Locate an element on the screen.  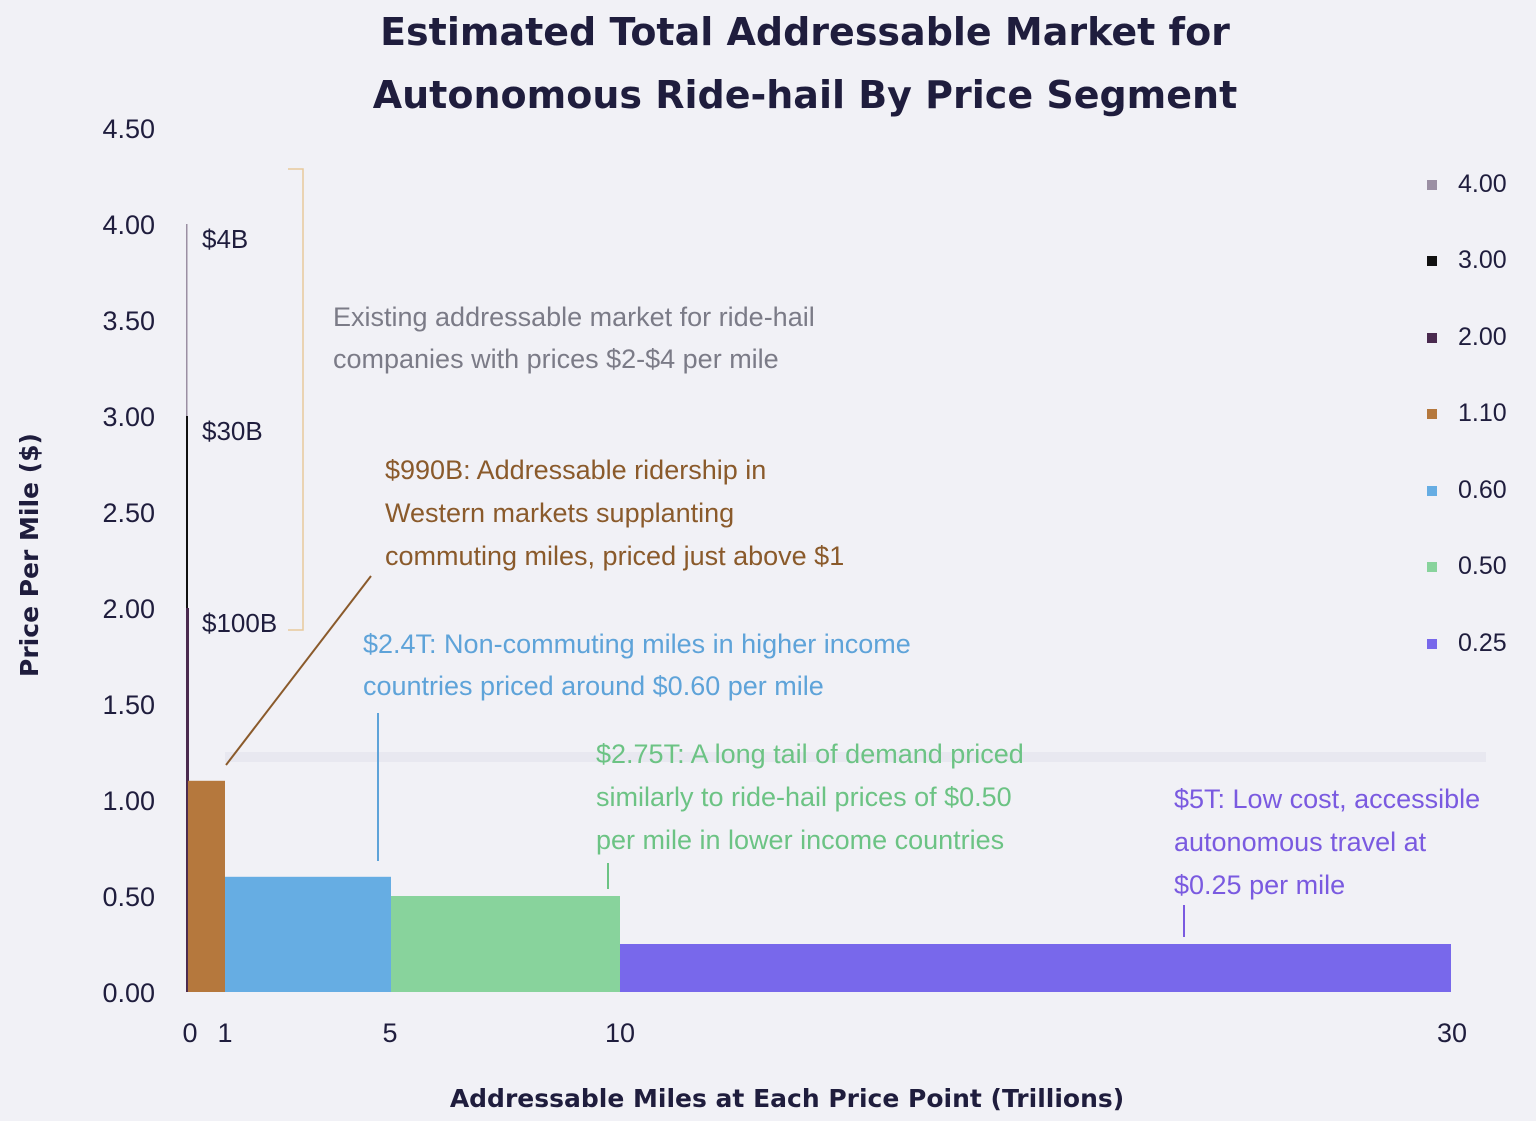
legend-label: 0.60 is located at coordinates (1482, 490).